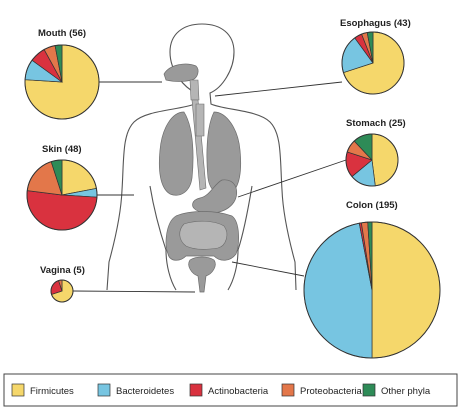 The image size is (461, 412). I want to click on legend-swatch-bacteroidetes, so click(104, 390).